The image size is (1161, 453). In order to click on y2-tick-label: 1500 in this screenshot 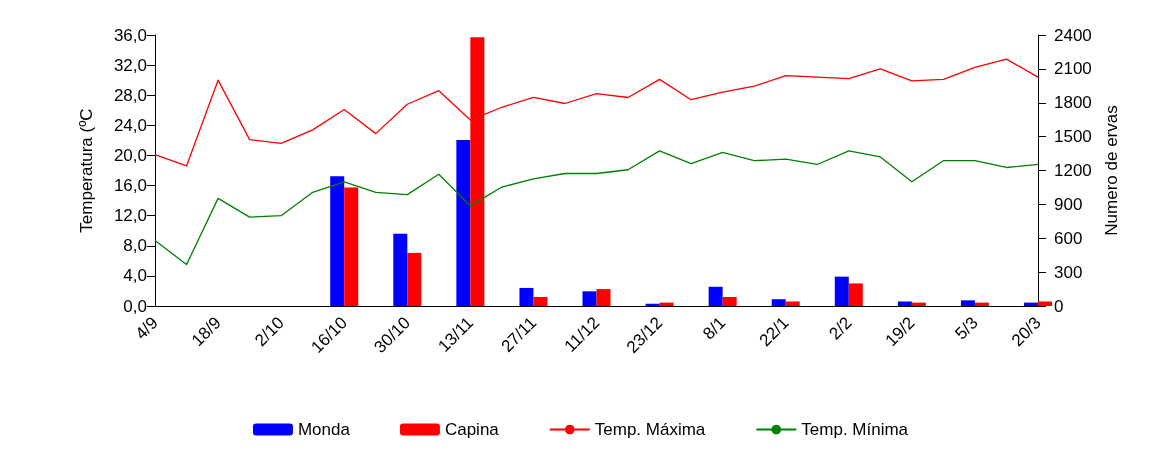, I will do `click(1073, 137)`.